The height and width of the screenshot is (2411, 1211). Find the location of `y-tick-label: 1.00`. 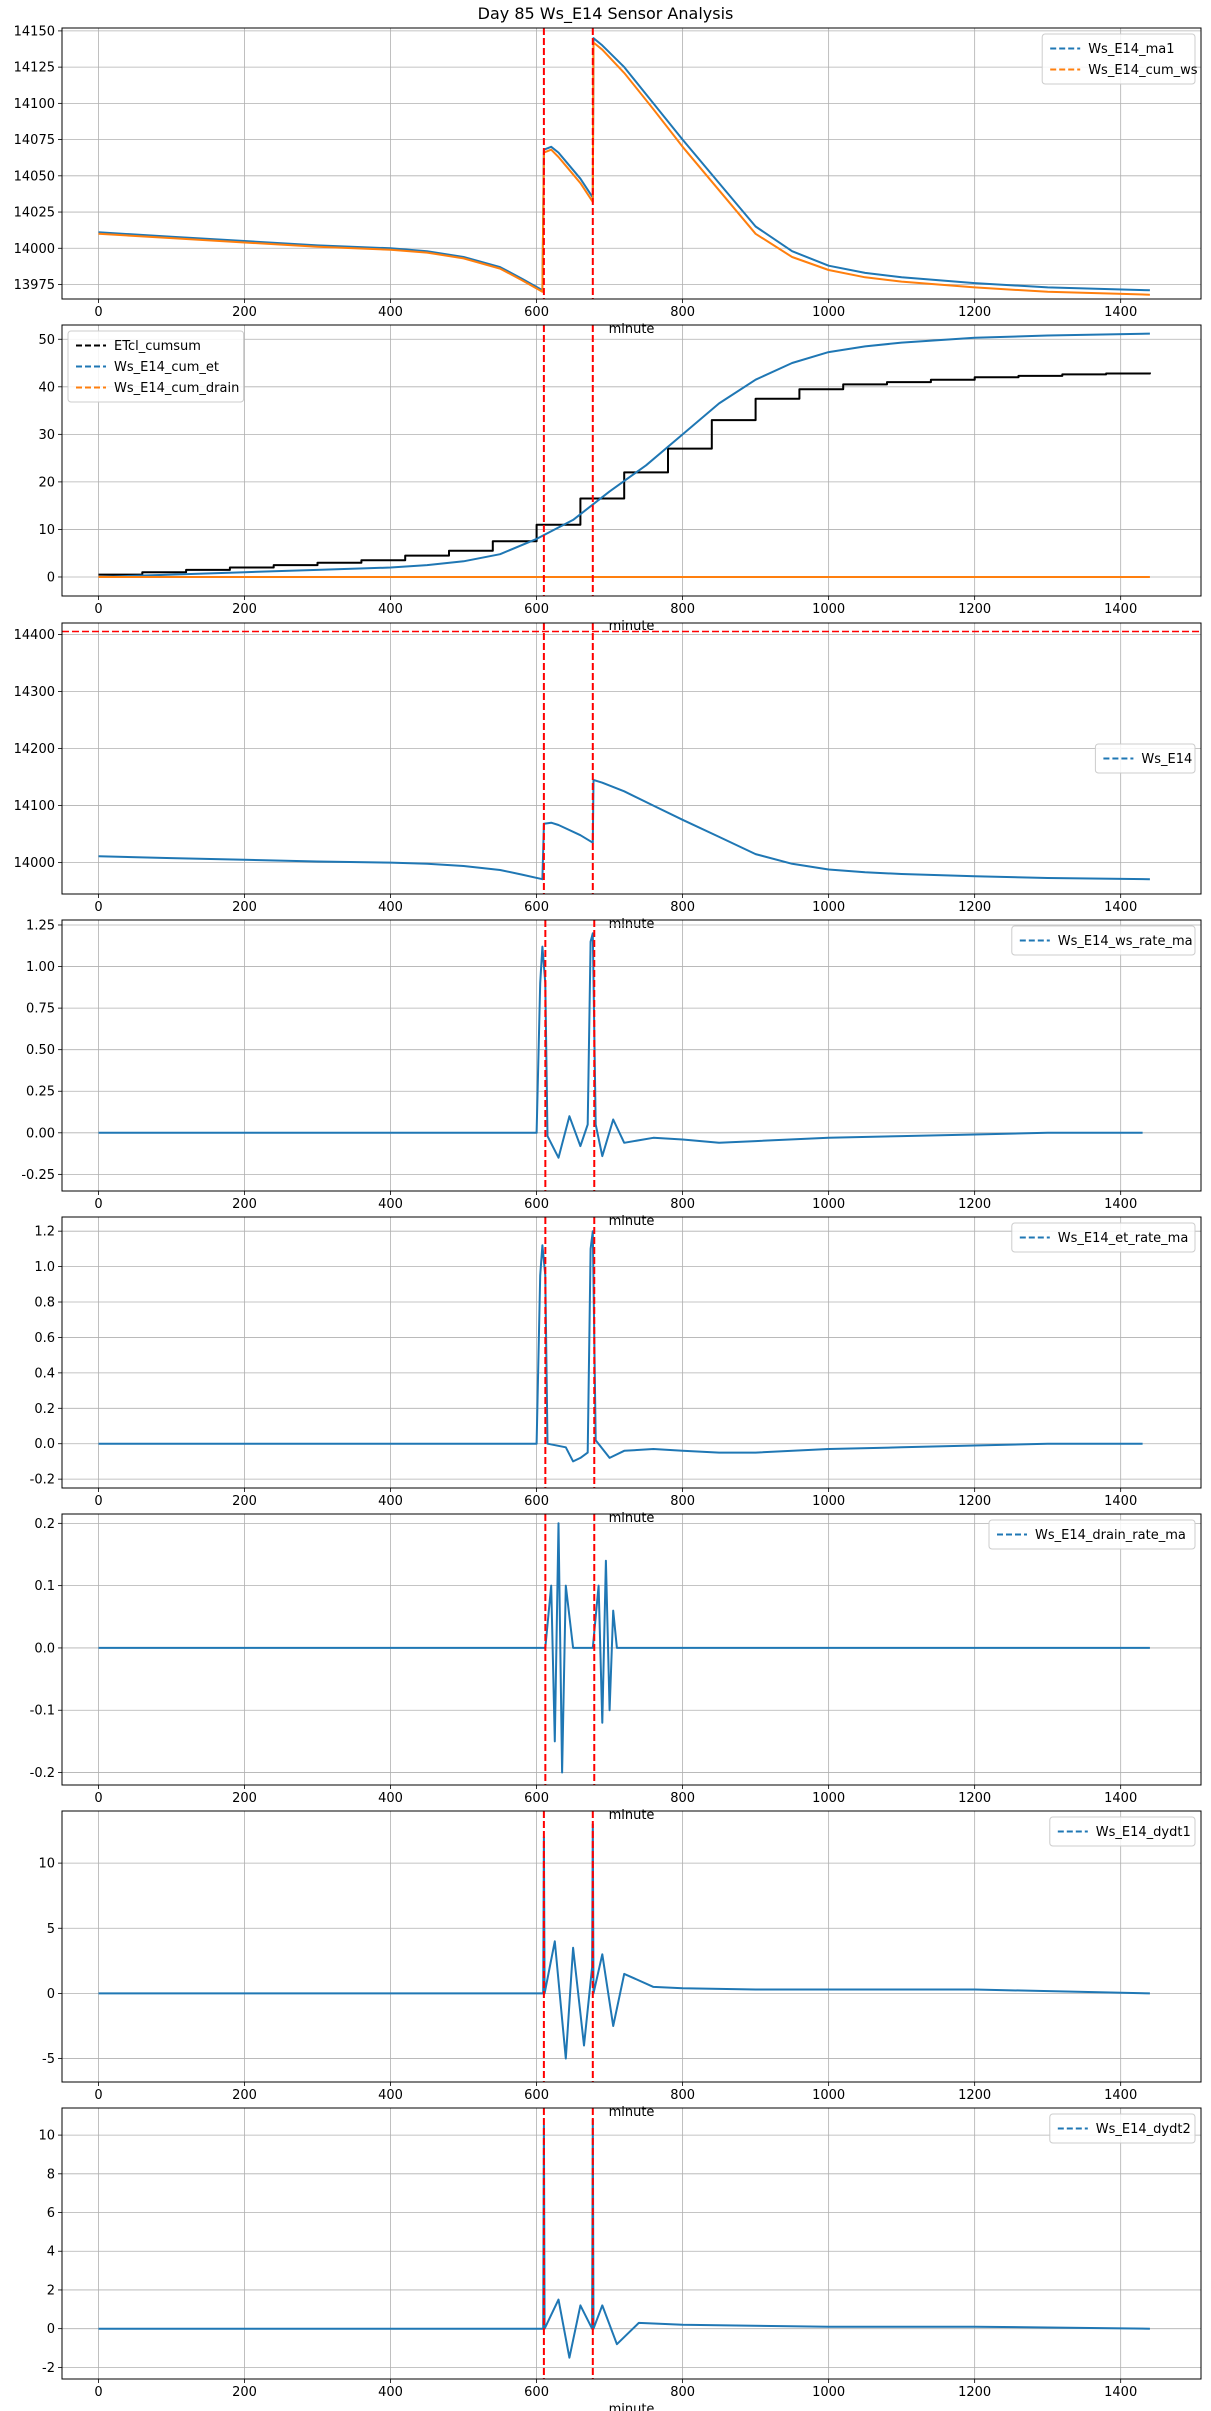

y-tick-label: 1.00 is located at coordinates (40, 967).